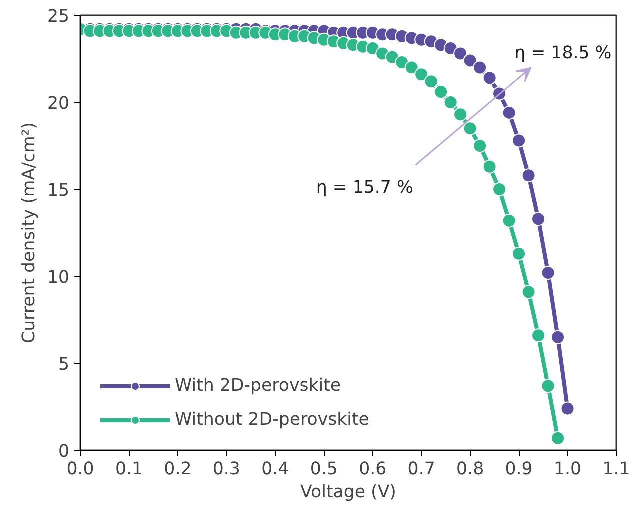  Describe the element at coordinates (276, 470) in the screenshot. I see `x-tick-label: 0.4` at that location.